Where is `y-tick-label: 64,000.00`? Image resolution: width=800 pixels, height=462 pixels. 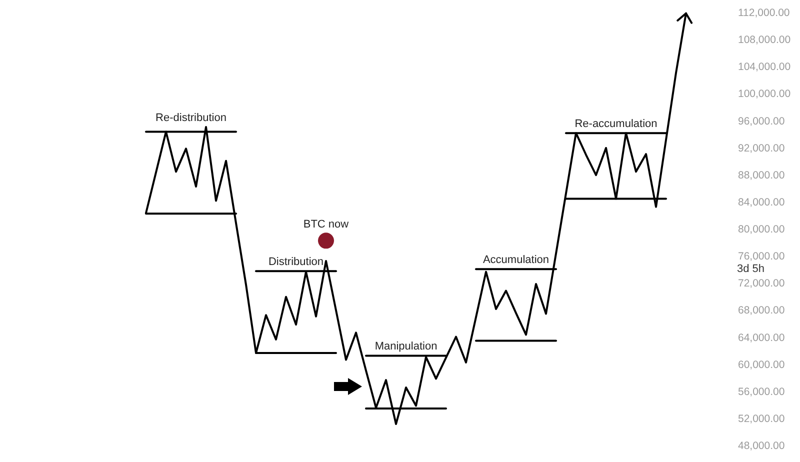 y-tick-label: 64,000.00 is located at coordinates (761, 338).